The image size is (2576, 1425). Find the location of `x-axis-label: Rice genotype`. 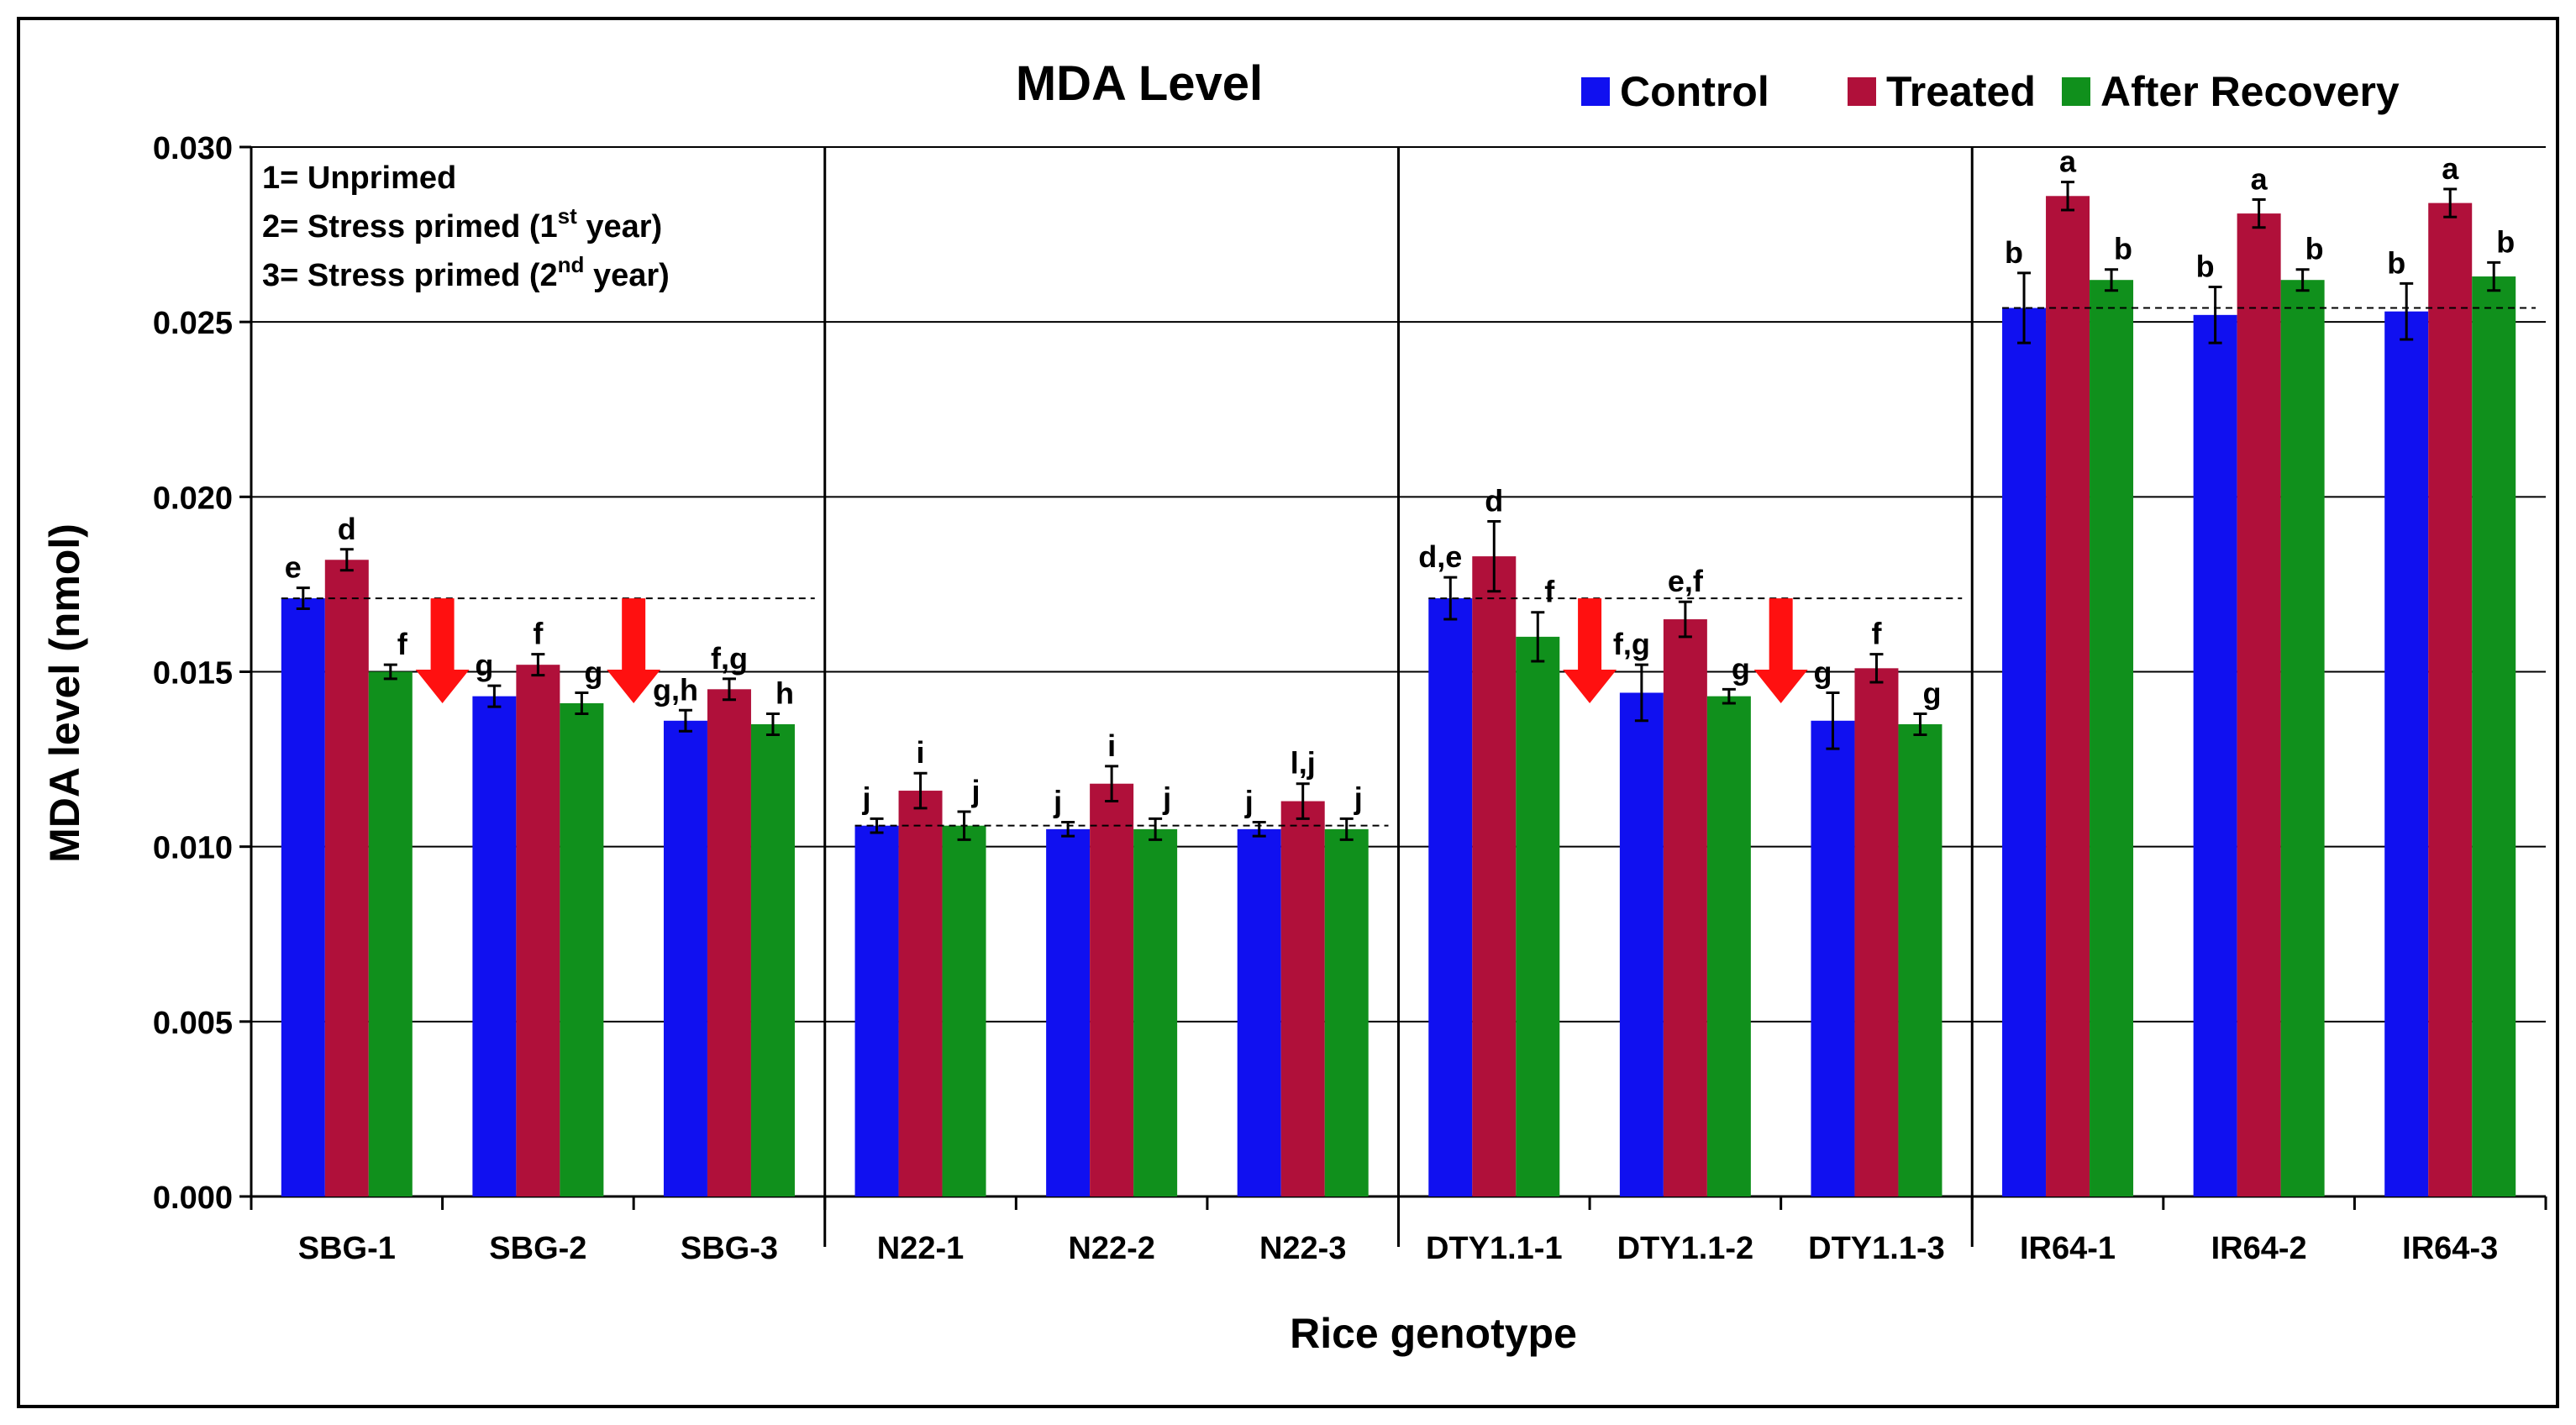

x-axis-label: Rice genotype is located at coordinates (1433, 1334).